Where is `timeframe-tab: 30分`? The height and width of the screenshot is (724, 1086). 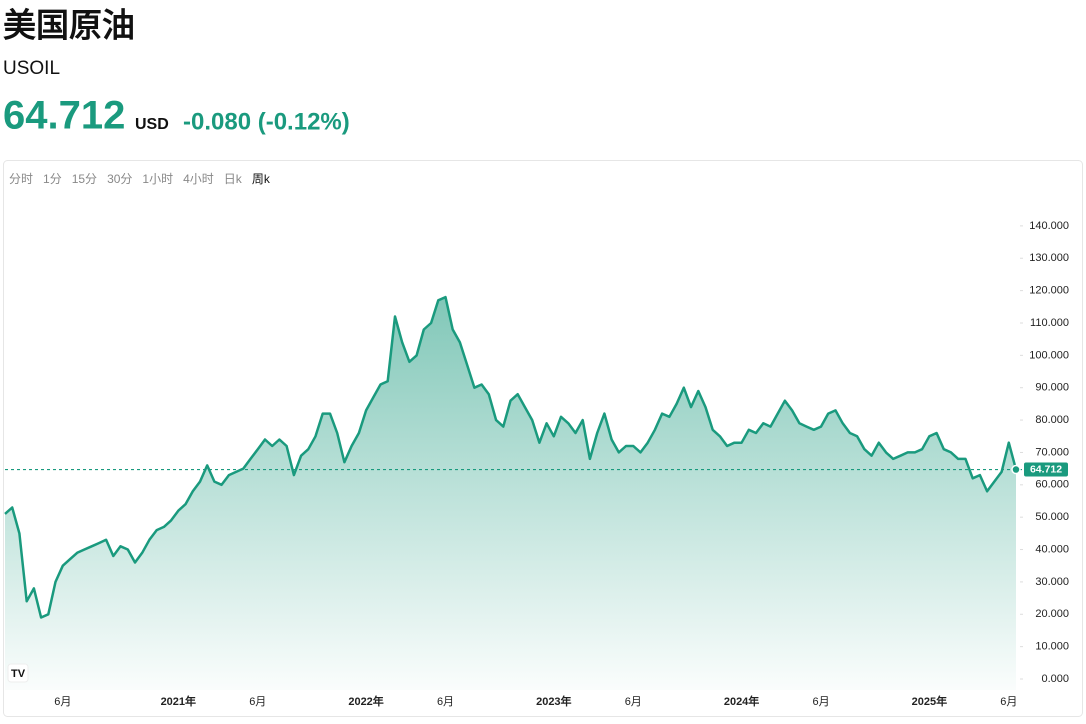 timeframe-tab: 30分 is located at coordinates (119, 179).